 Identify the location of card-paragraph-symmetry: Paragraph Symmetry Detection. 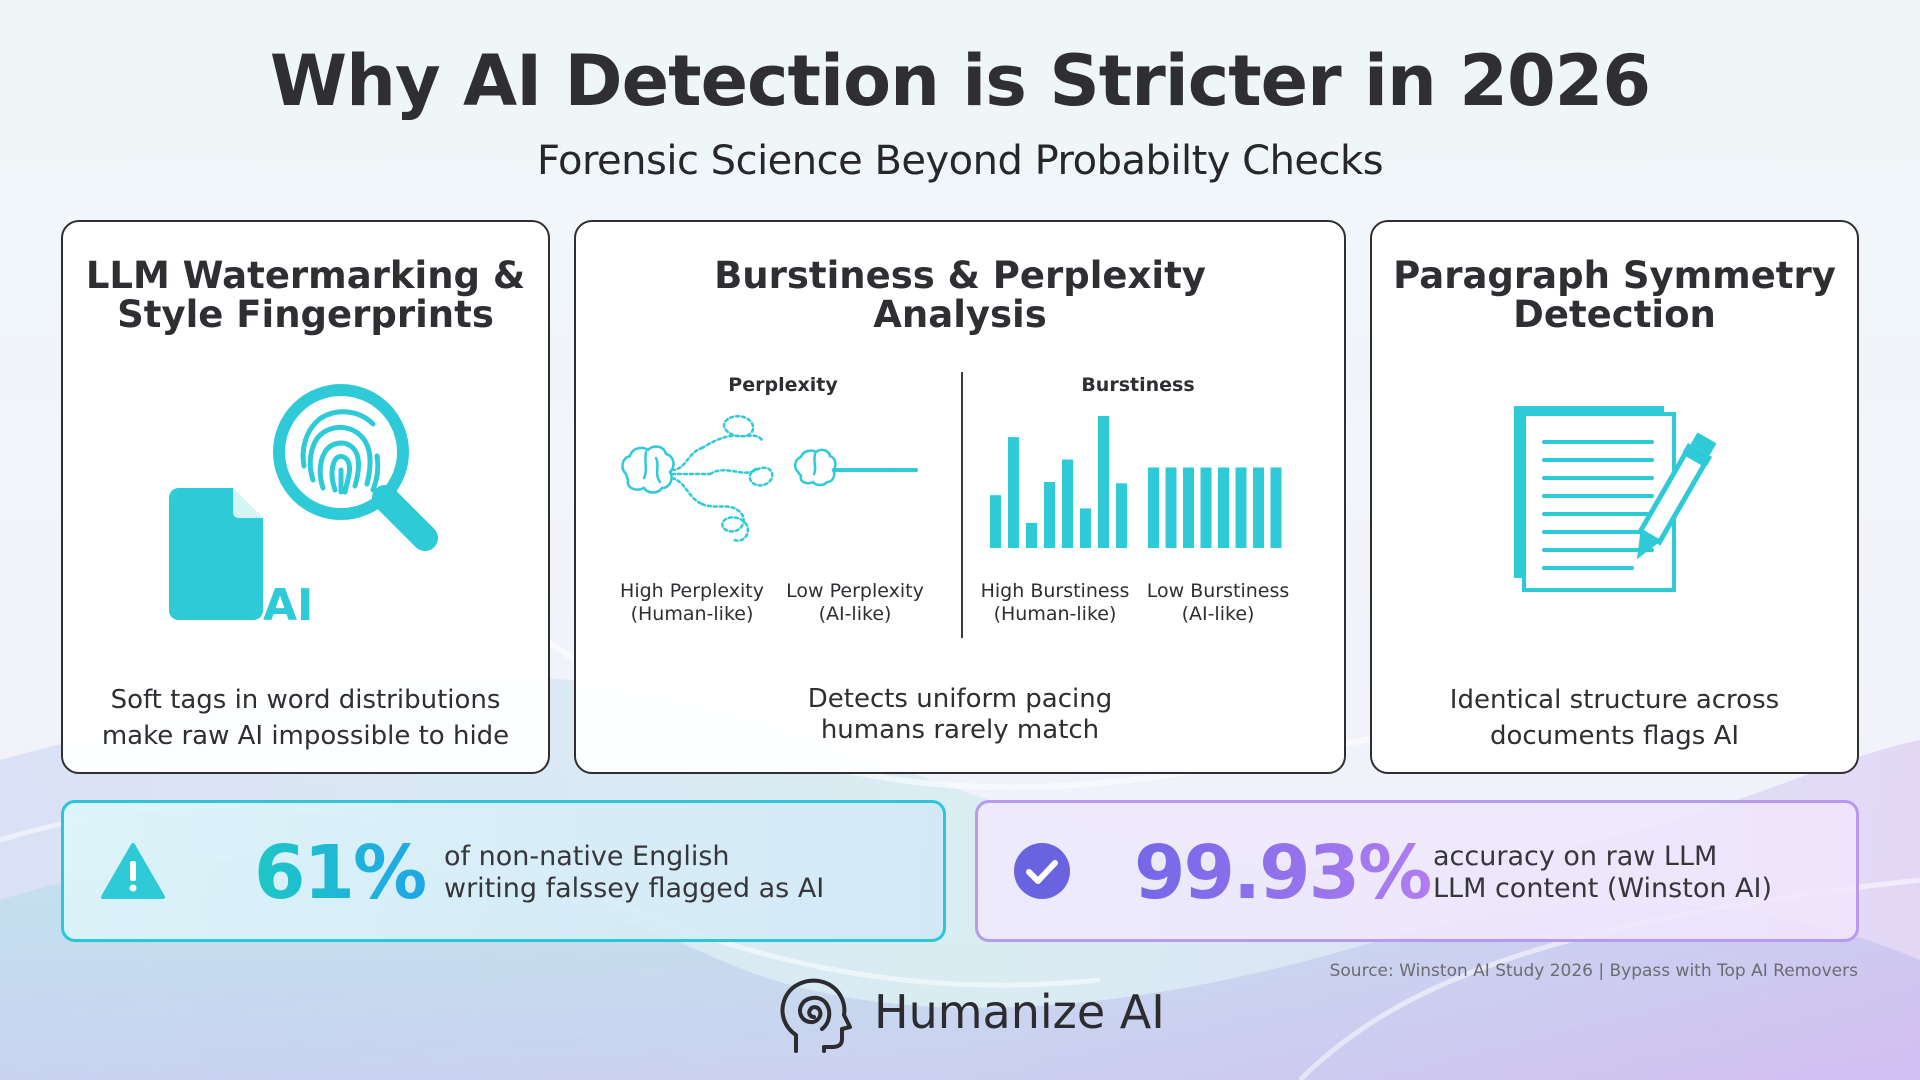
(1614, 497).